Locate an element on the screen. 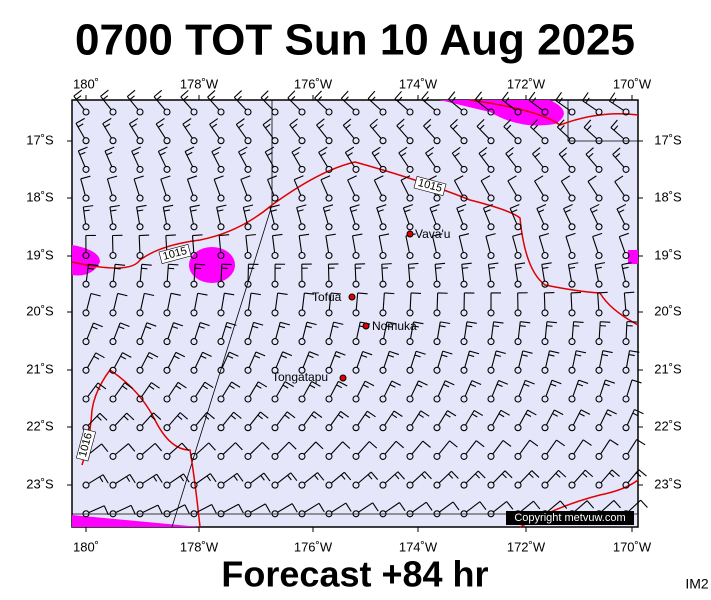  lat-label: 17˚S is located at coordinates (40, 139).